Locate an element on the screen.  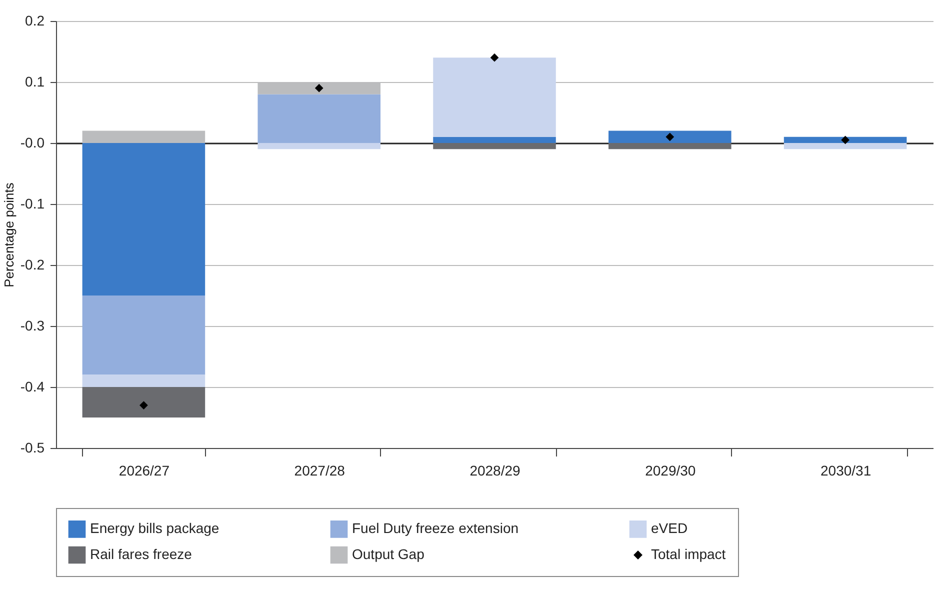
x-tick-label: 2030/31 is located at coordinates (846, 470).